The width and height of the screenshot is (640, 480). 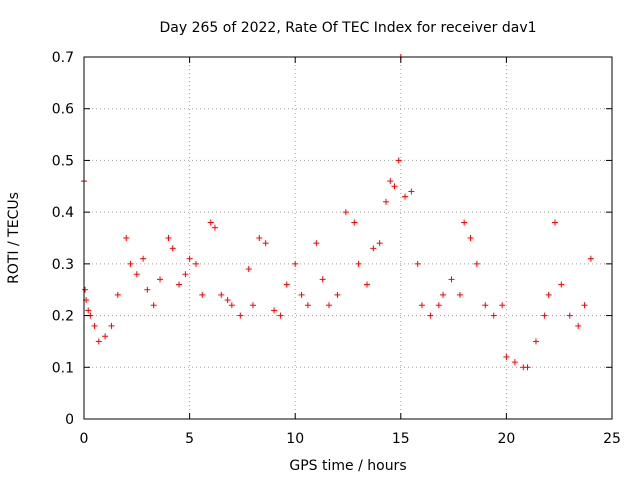 What do you see at coordinates (63, 265) in the screenshot?
I see `y-tick-label: 0.3` at bounding box center [63, 265].